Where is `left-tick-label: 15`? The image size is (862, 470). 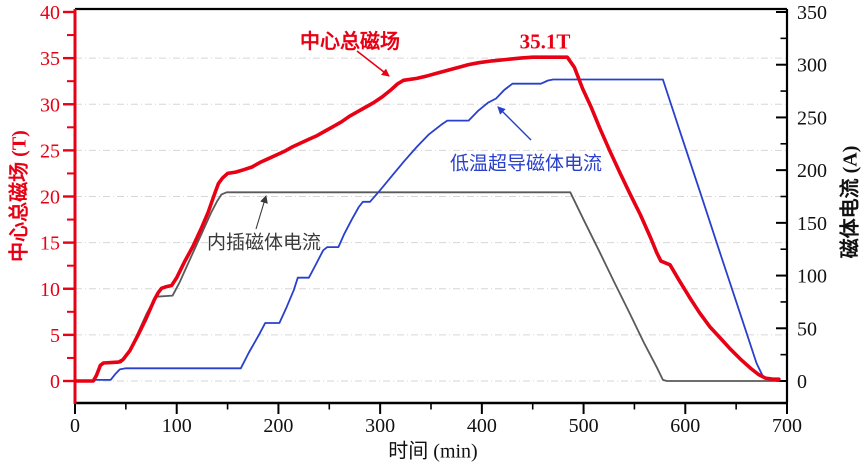 left-tick-label: 15 is located at coordinates (50, 244).